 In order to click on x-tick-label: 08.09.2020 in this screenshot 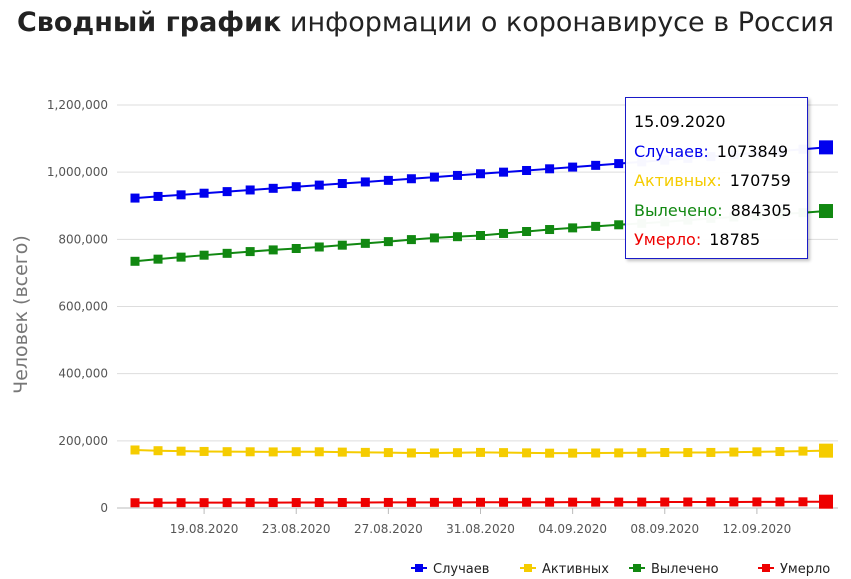, I will do `click(664, 529)`.